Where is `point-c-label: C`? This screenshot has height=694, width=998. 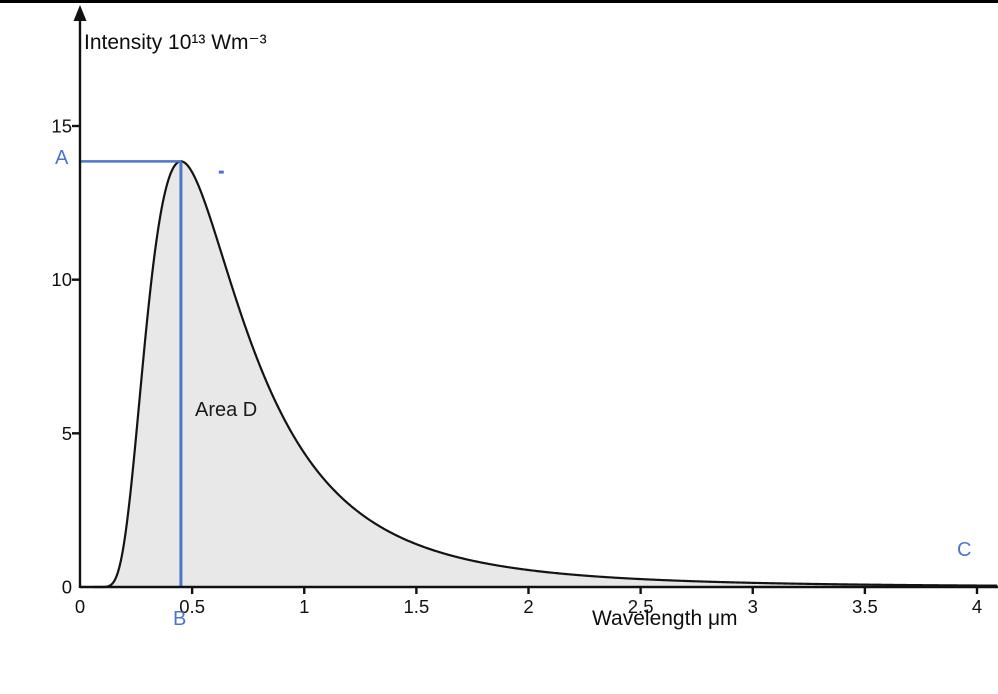
point-c-label: C is located at coordinates (964, 550).